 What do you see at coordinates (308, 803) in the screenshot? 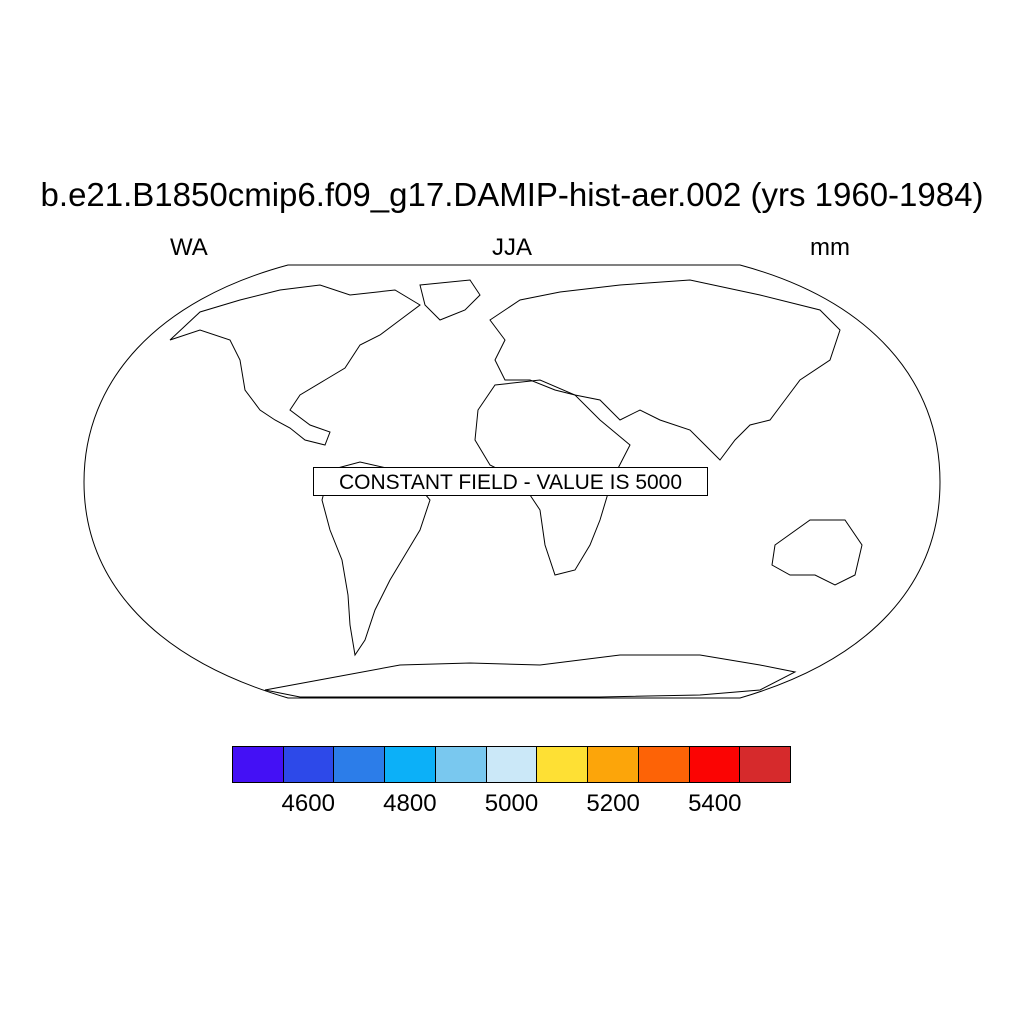
I see `colorbar-tick-label: 4600` at bounding box center [308, 803].